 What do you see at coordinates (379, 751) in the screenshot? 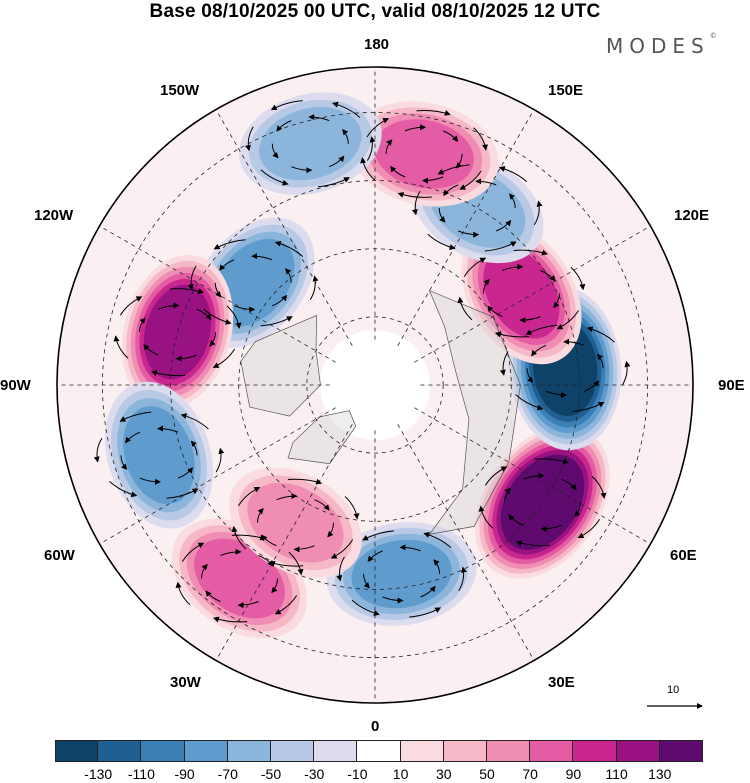
I see `colorbar` at bounding box center [379, 751].